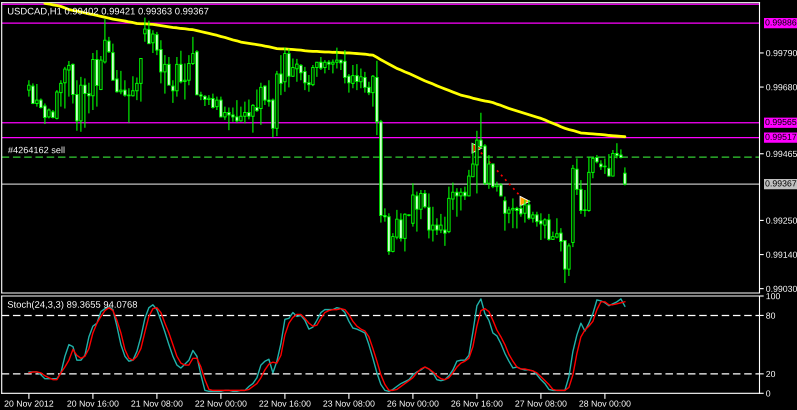  What do you see at coordinates (605, 403) in the screenshot?
I see `x-tick-label: 28 Nov 00:00` at bounding box center [605, 403].